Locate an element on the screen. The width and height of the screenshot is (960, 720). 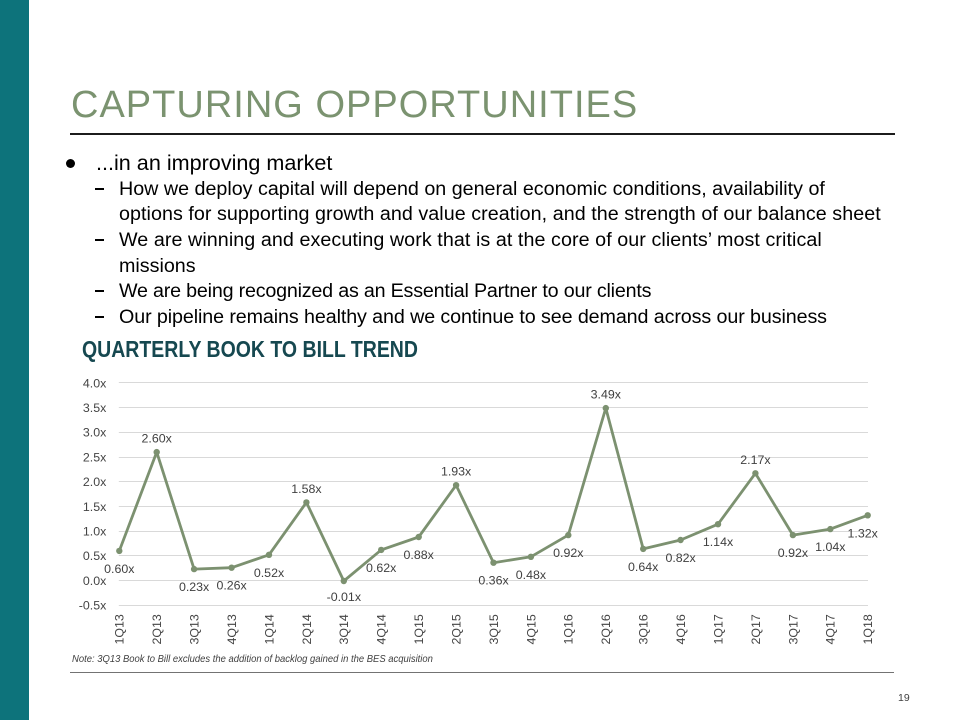
svg-text: 0.52x is located at coordinates (269, 573).